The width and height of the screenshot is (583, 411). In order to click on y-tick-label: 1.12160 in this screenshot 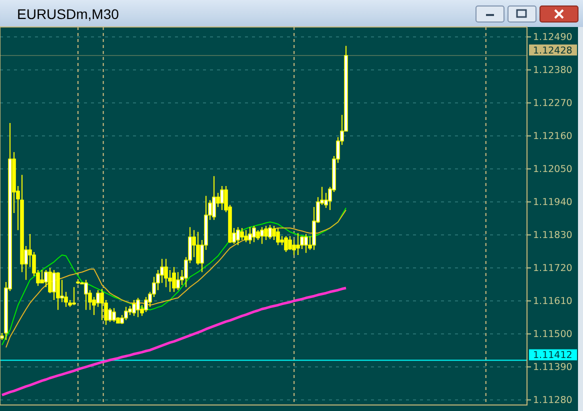, I will do `click(552, 136)`.